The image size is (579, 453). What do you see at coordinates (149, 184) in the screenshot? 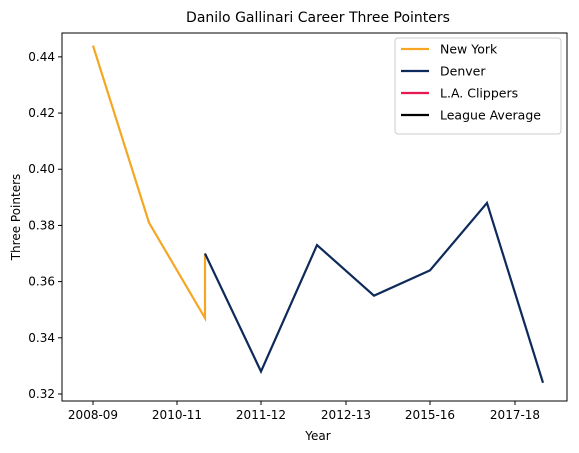
I see `series-line-new-york` at bounding box center [149, 184].